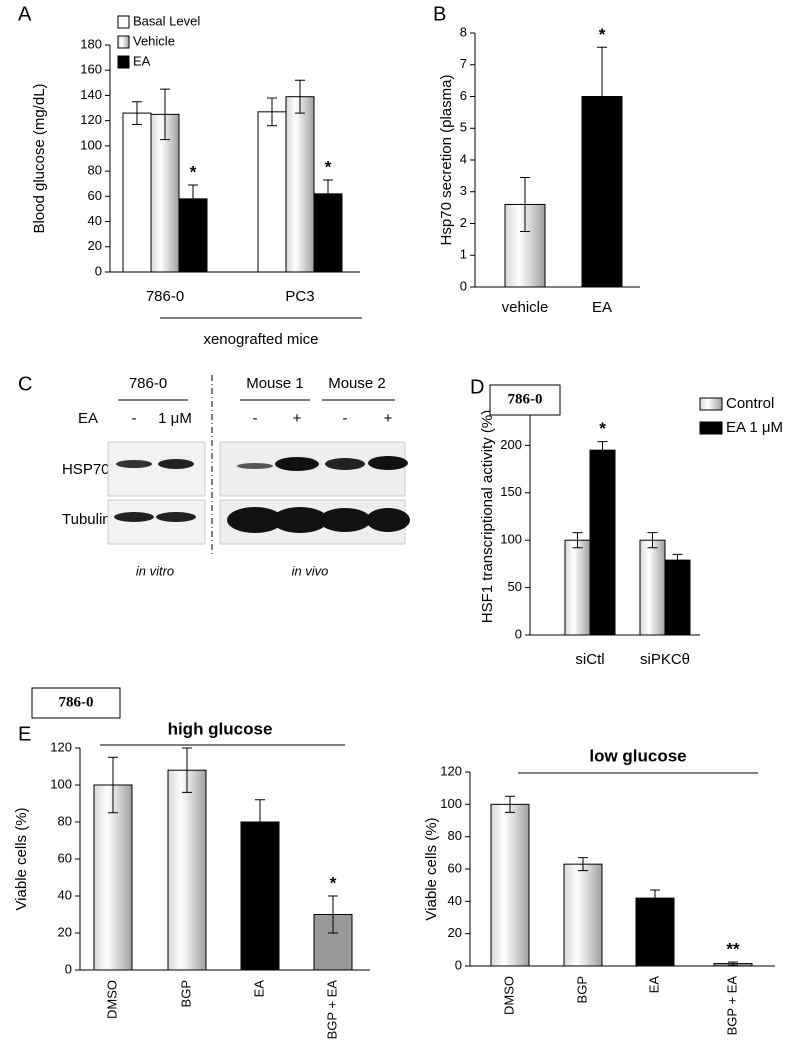 The height and width of the screenshot is (1041, 800). What do you see at coordinates (310, 570) in the screenshot?
I see `footer: in vivo` at bounding box center [310, 570].